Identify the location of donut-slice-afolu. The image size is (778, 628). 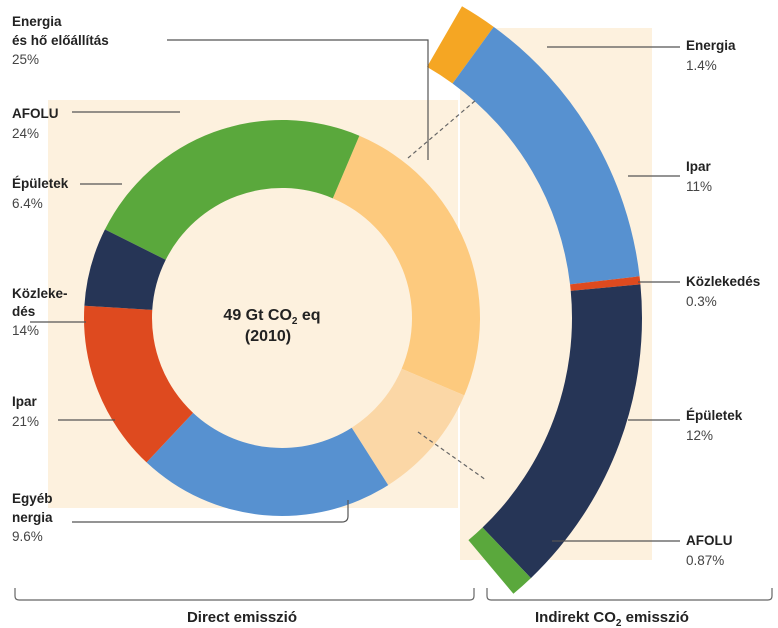
(232, 189).